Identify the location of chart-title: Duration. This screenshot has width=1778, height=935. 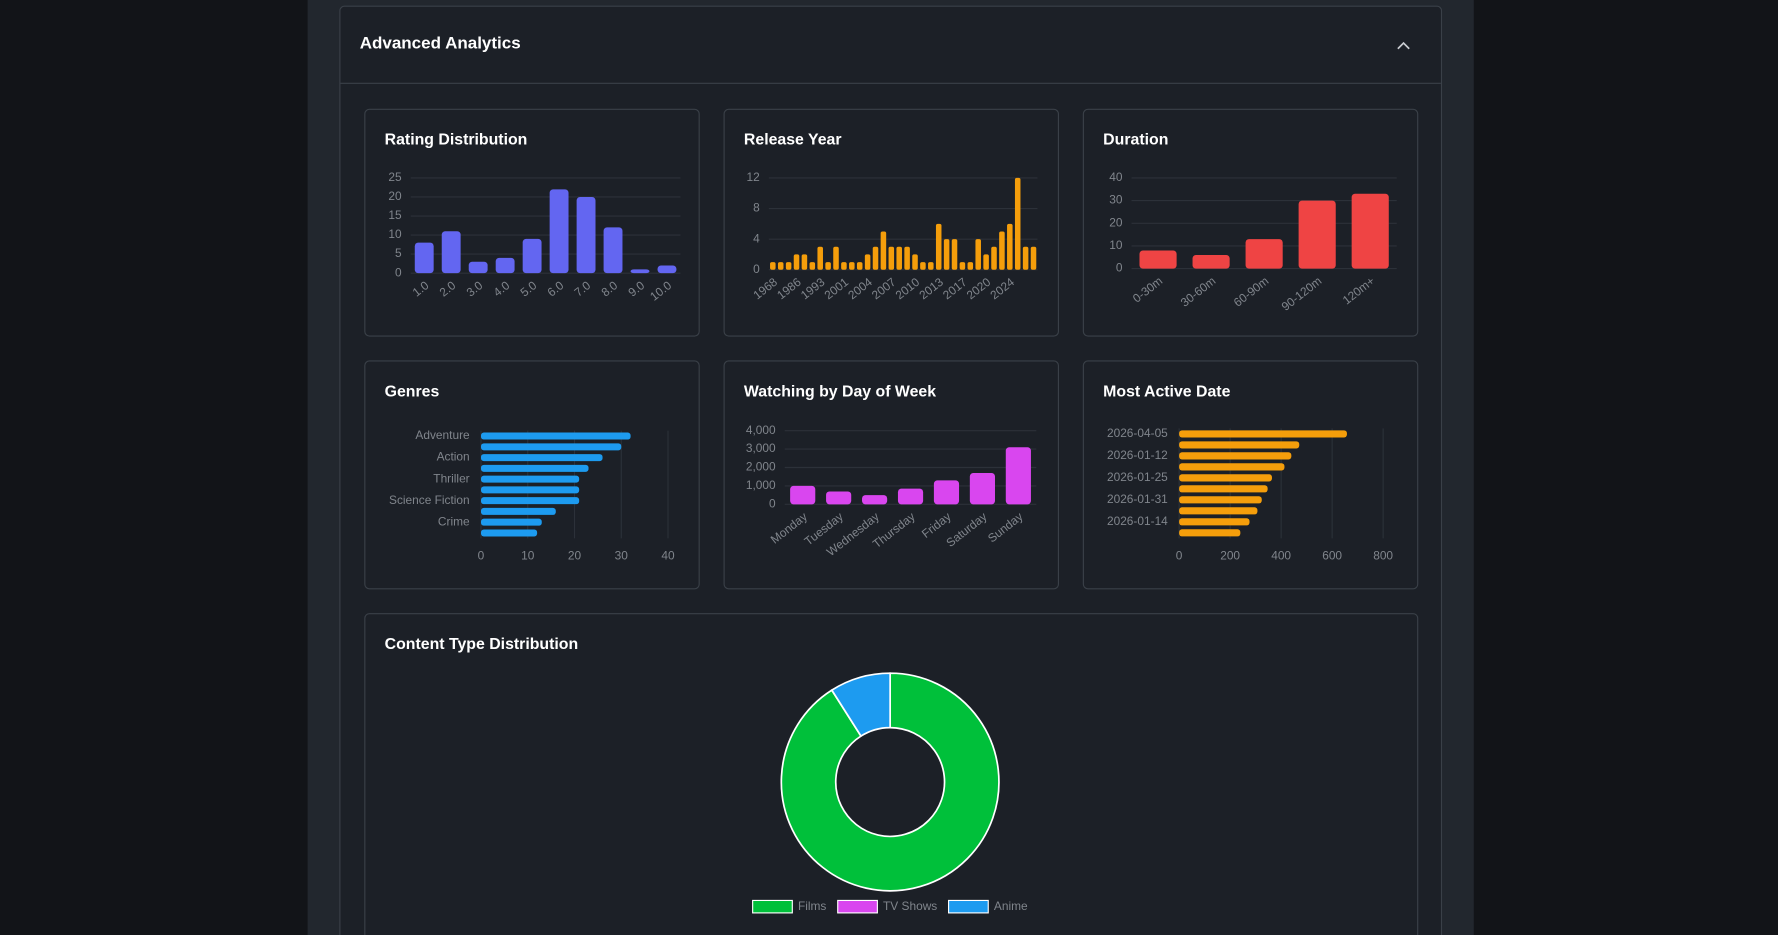
(1135, 140).